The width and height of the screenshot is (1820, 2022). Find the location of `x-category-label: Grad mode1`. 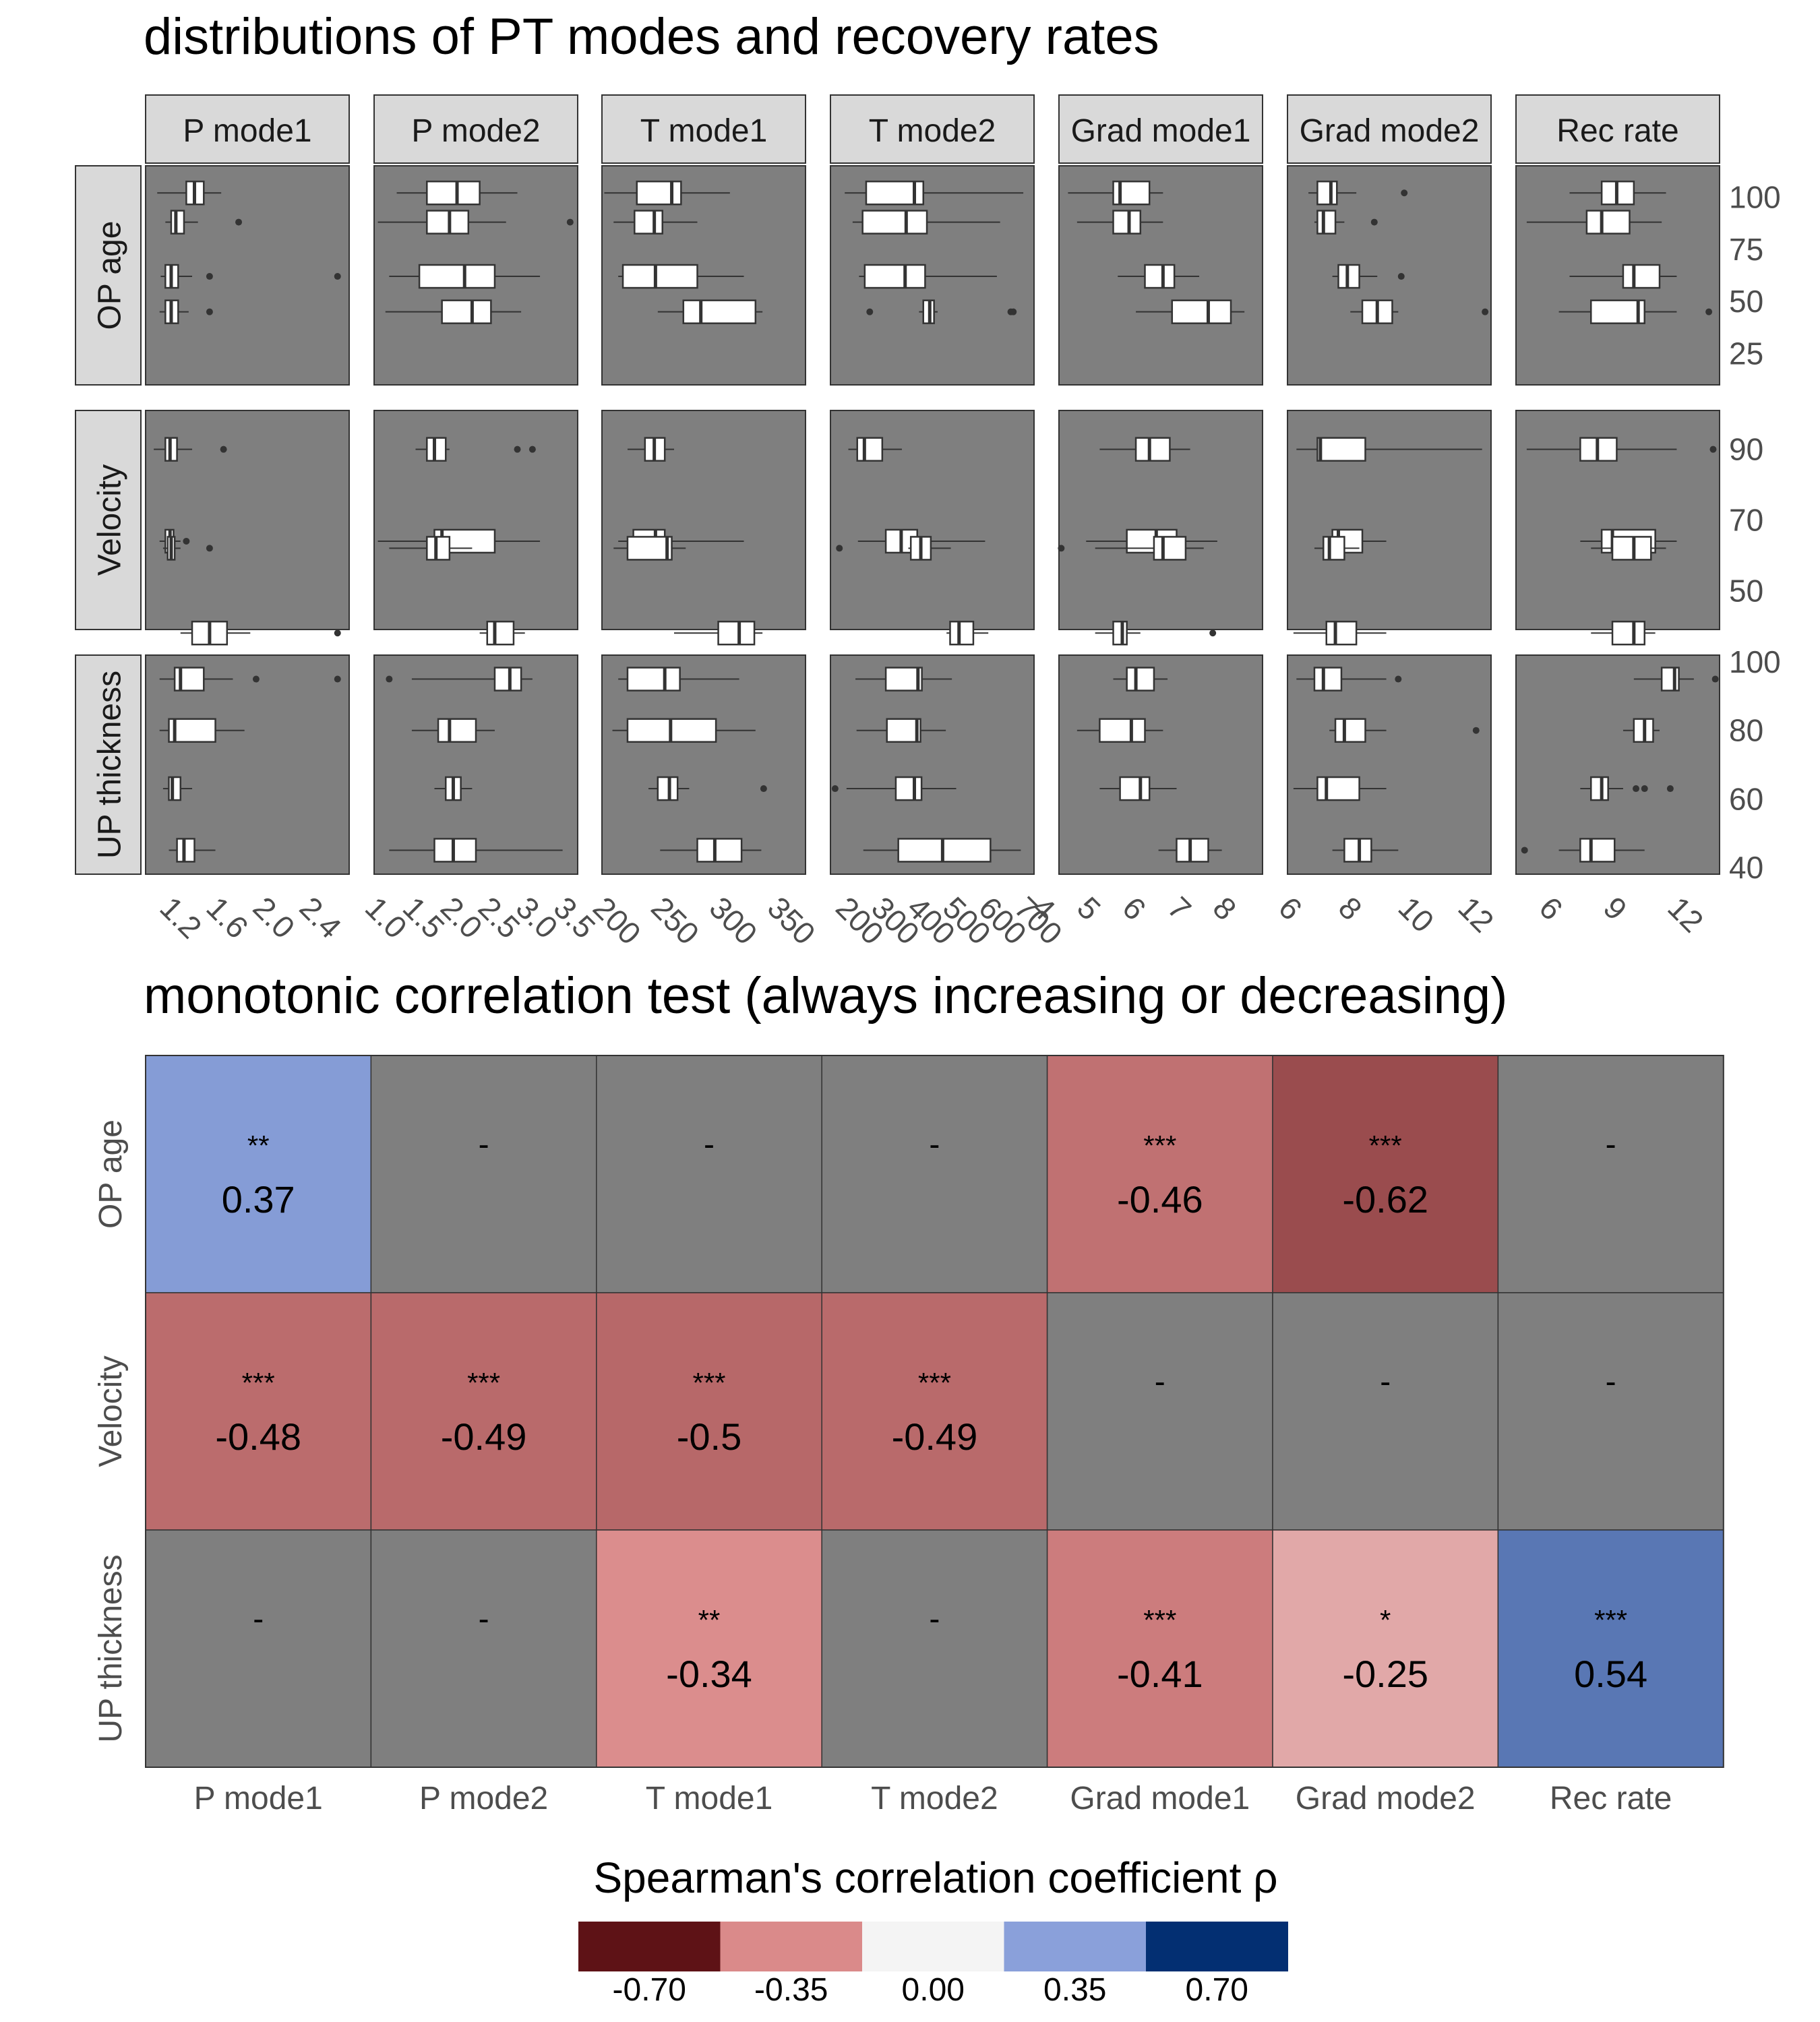

x-category-label: Grad mode1 is located at coordinates (1160, 1798).